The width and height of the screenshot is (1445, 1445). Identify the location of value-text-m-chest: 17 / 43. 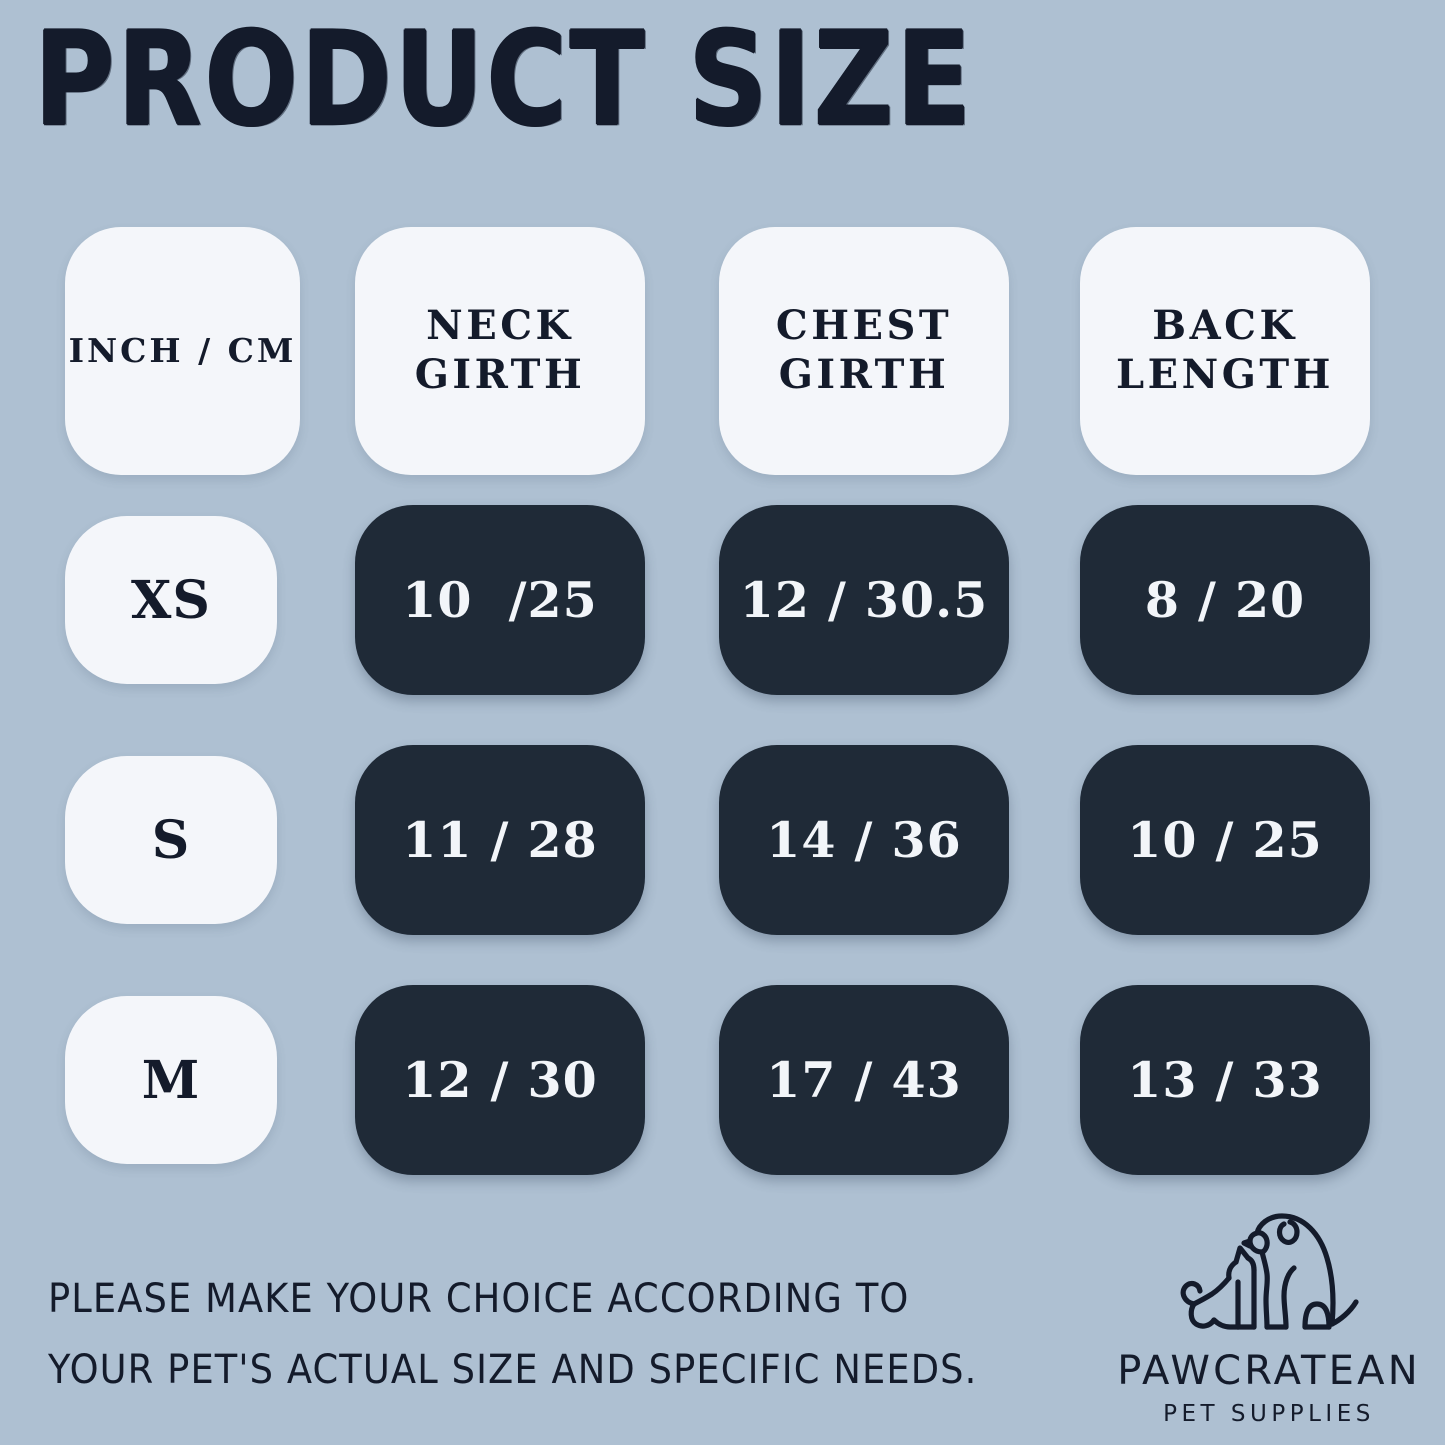
(864, 1080).